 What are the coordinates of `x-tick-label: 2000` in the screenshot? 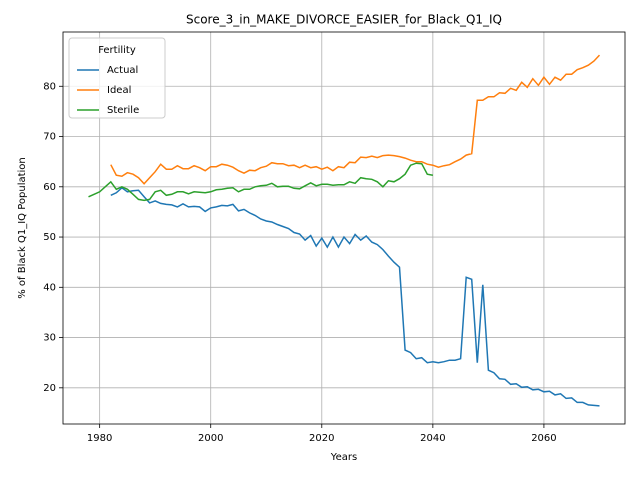 It's located at (210, 438).